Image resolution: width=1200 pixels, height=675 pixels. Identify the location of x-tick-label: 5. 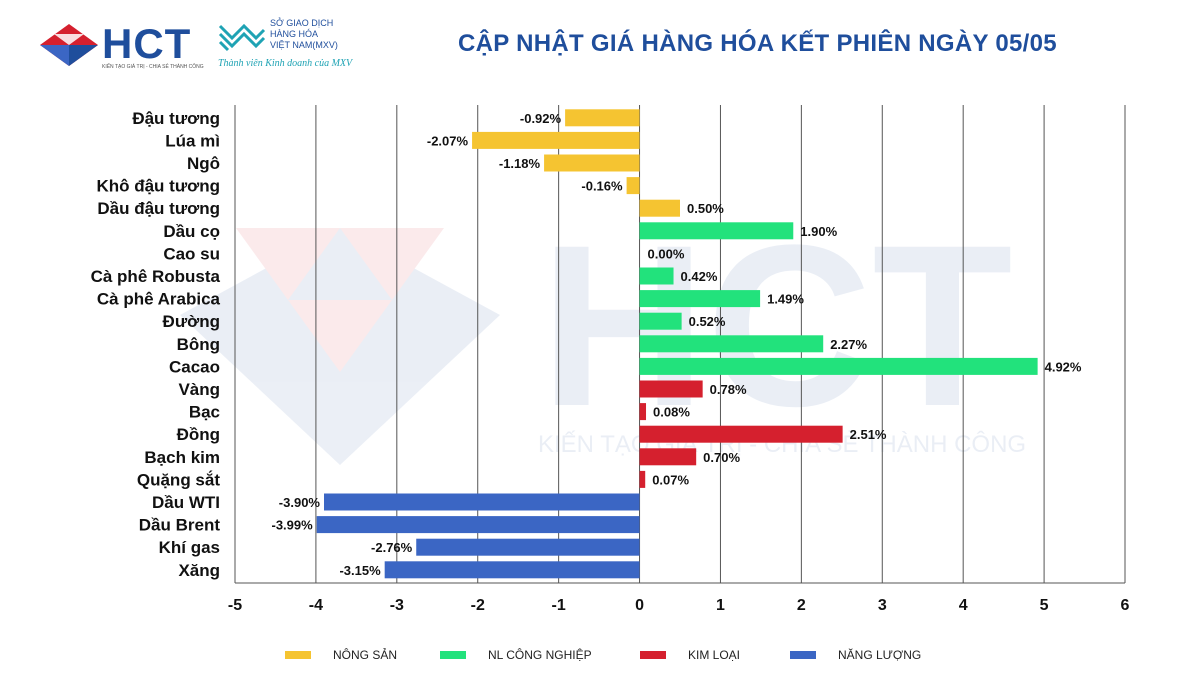
(1044, 605).